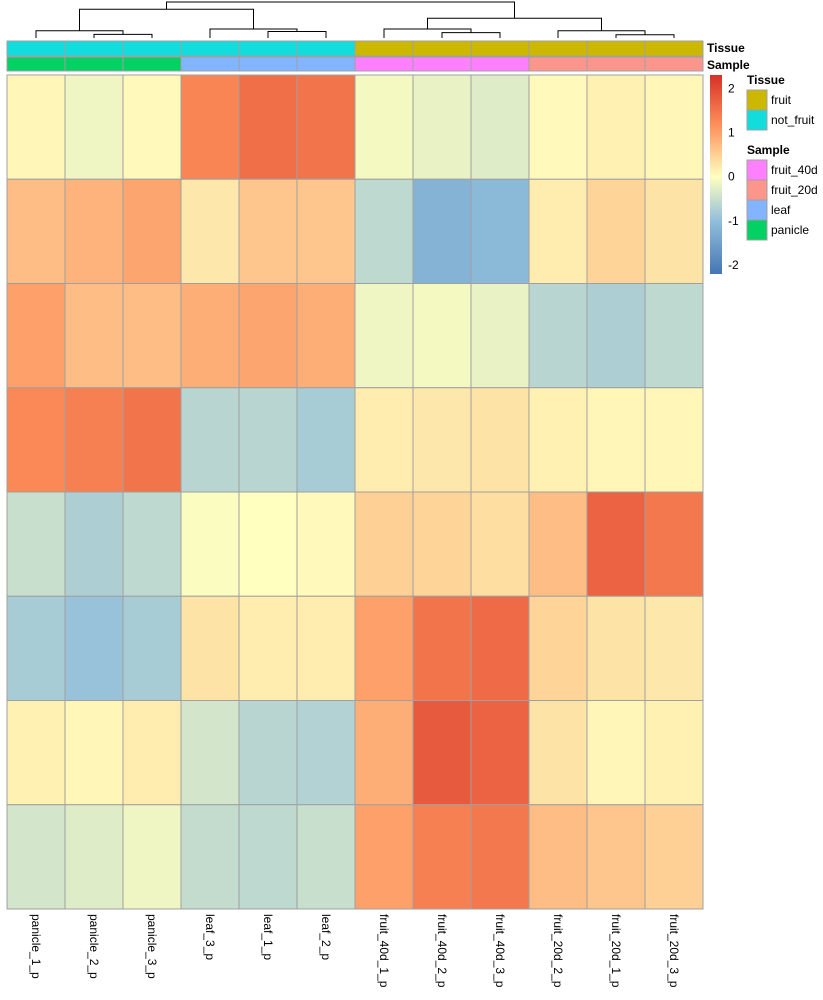 This screenshot has height=1000, width=823. I want to click on column-label: fruit_40d_3_p, so click(500, 951).